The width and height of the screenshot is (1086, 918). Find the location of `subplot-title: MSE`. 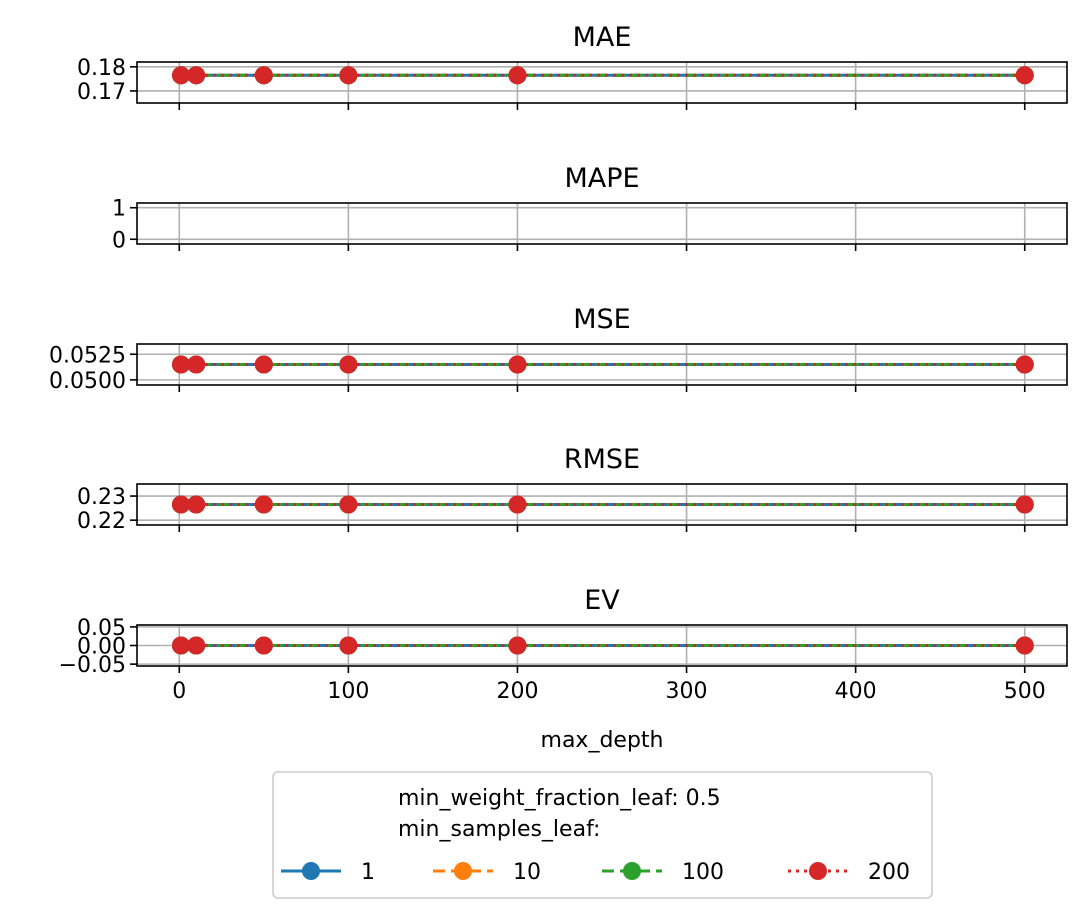

subplot-title: MSE is located at coordinates (602, 319).